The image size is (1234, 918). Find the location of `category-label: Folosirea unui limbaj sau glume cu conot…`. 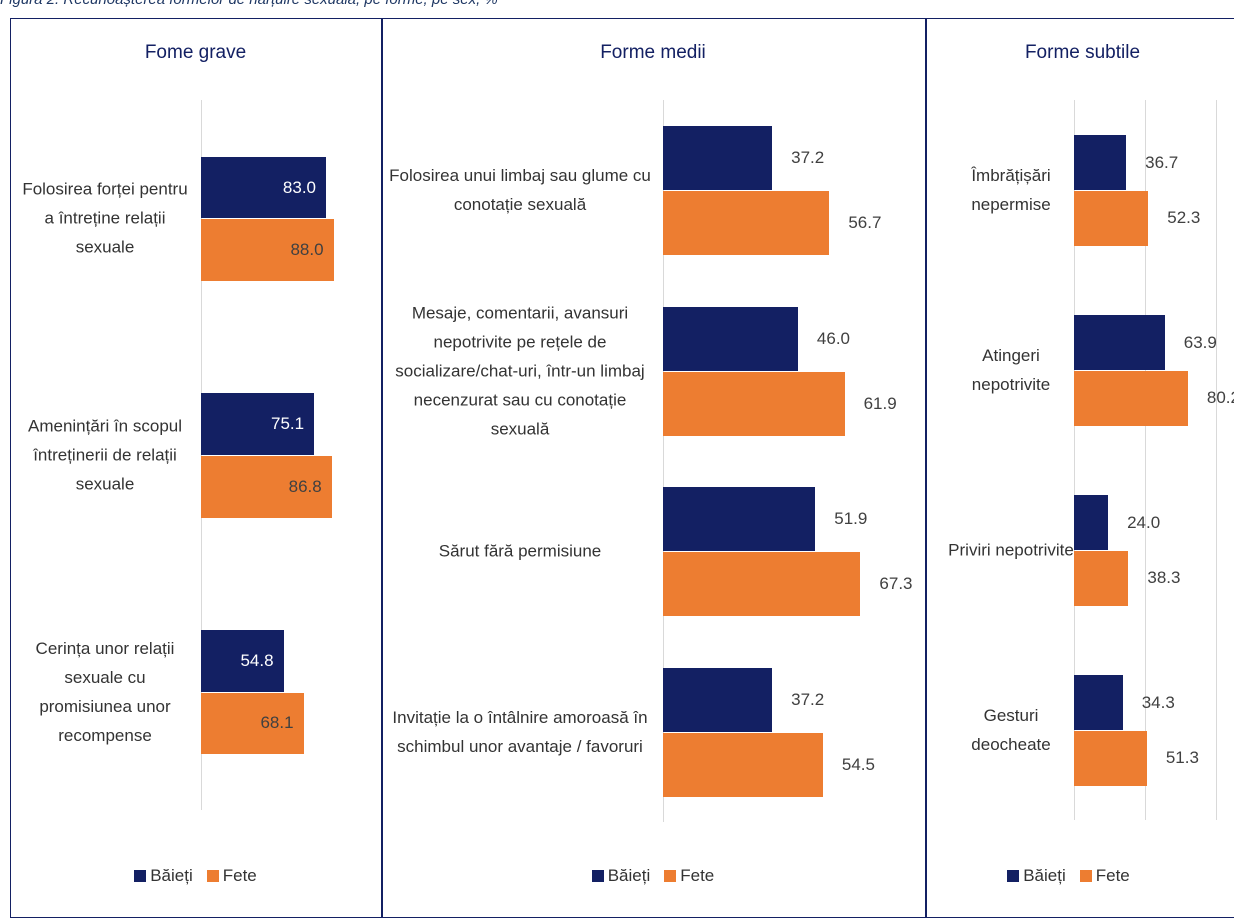

category-label: Folosirea unui limbaj sau glume cu conot… is located at coordinates (520, 190).